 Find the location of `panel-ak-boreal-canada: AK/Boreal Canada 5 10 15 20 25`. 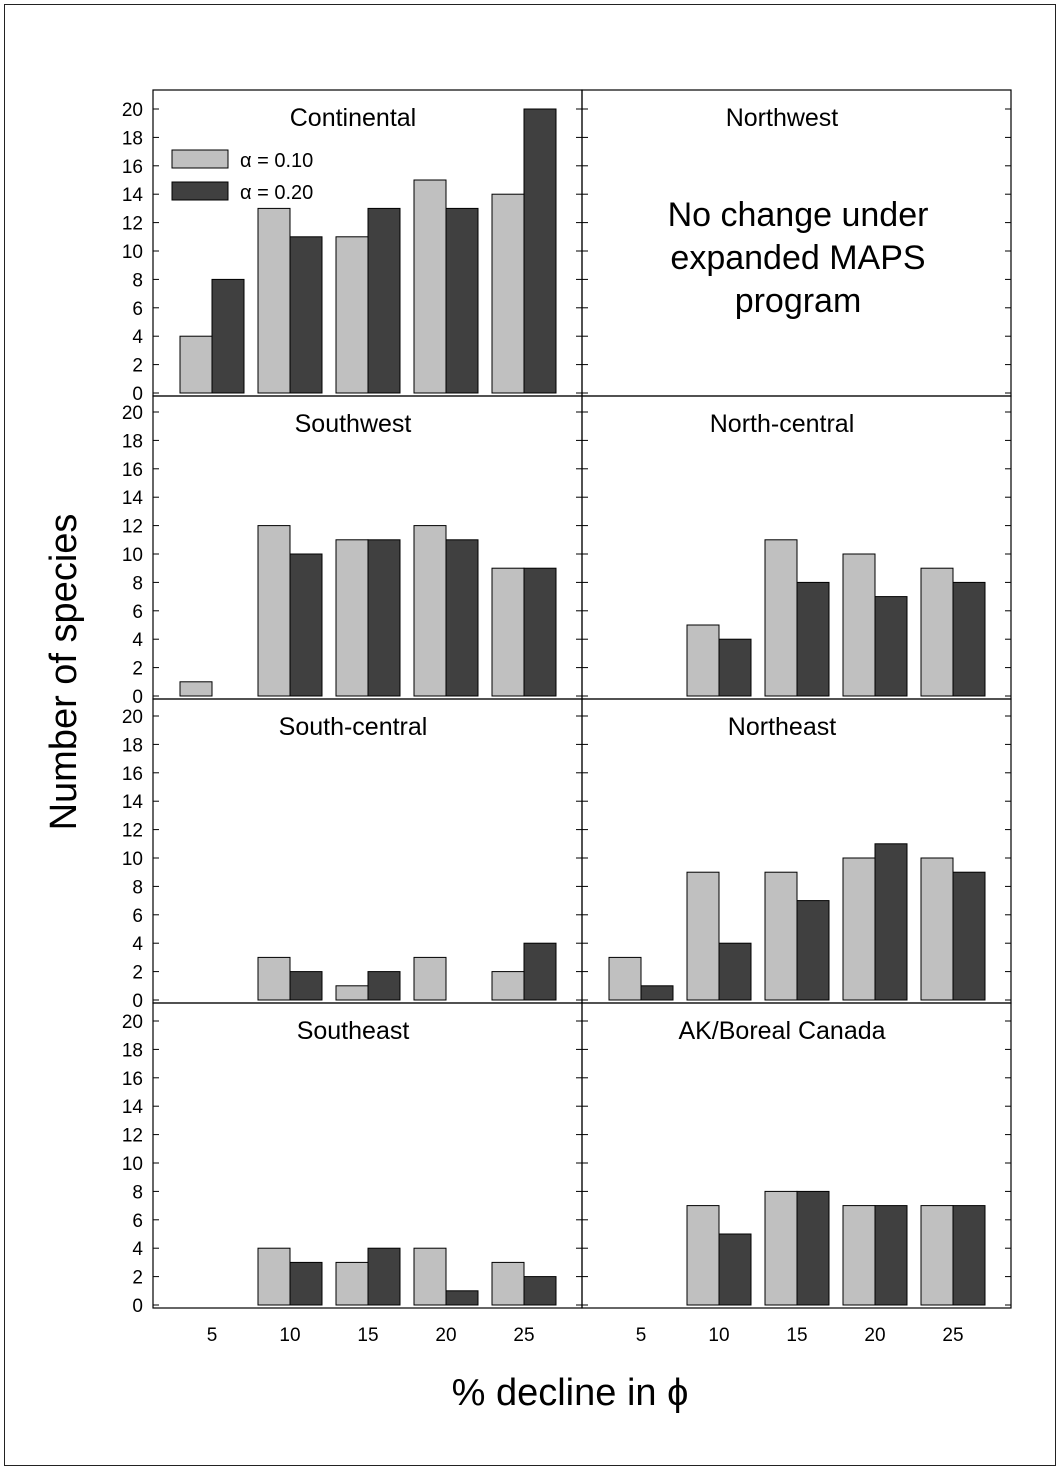

panel-ak-boreal-canada: AK/Boreal Canada 5 10 15 20 25 is located at coordinates (796, 1174).